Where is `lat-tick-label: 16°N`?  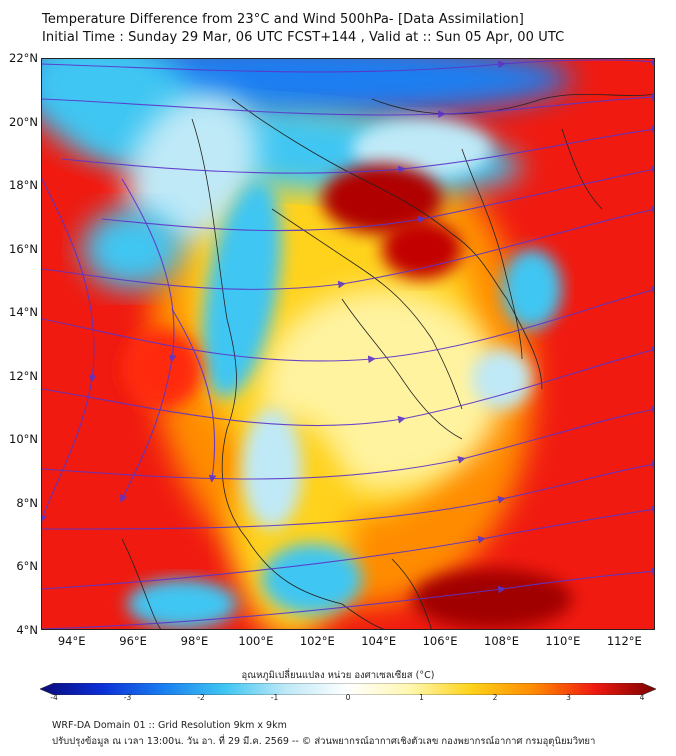
lat-tick-label: 16°N is located at coordinates (23, 248).